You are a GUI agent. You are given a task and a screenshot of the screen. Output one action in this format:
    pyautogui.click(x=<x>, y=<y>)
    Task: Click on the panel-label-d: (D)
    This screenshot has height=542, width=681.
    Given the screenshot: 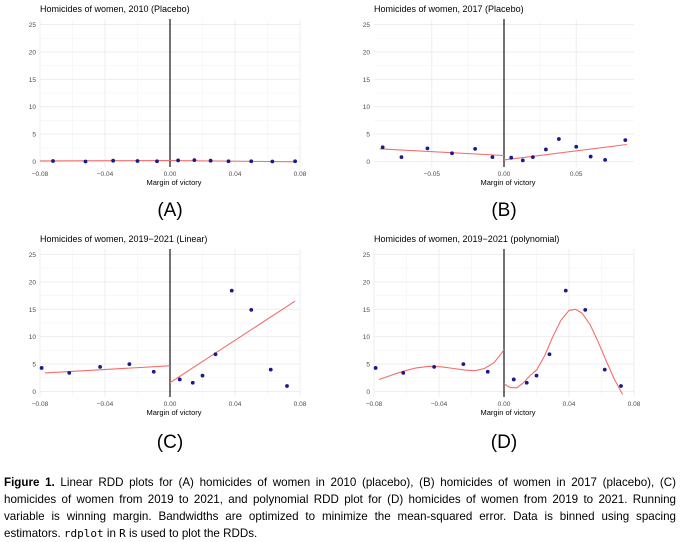 What is the action you would take?
    pyautogui.click(x=504, y=443)
    